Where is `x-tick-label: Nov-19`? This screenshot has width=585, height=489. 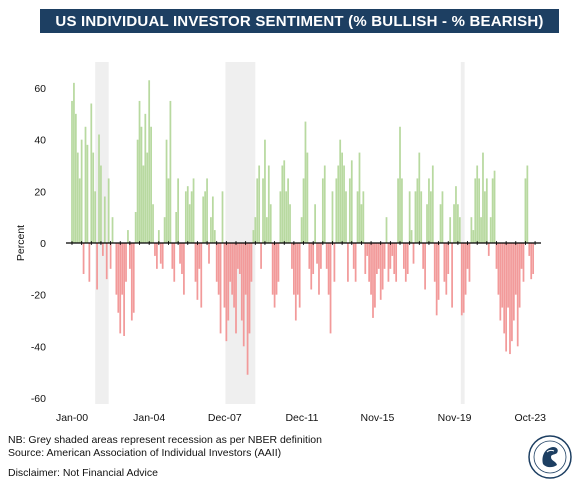 x-tick-label: Nov-19 is located at coordinates (455, 418).